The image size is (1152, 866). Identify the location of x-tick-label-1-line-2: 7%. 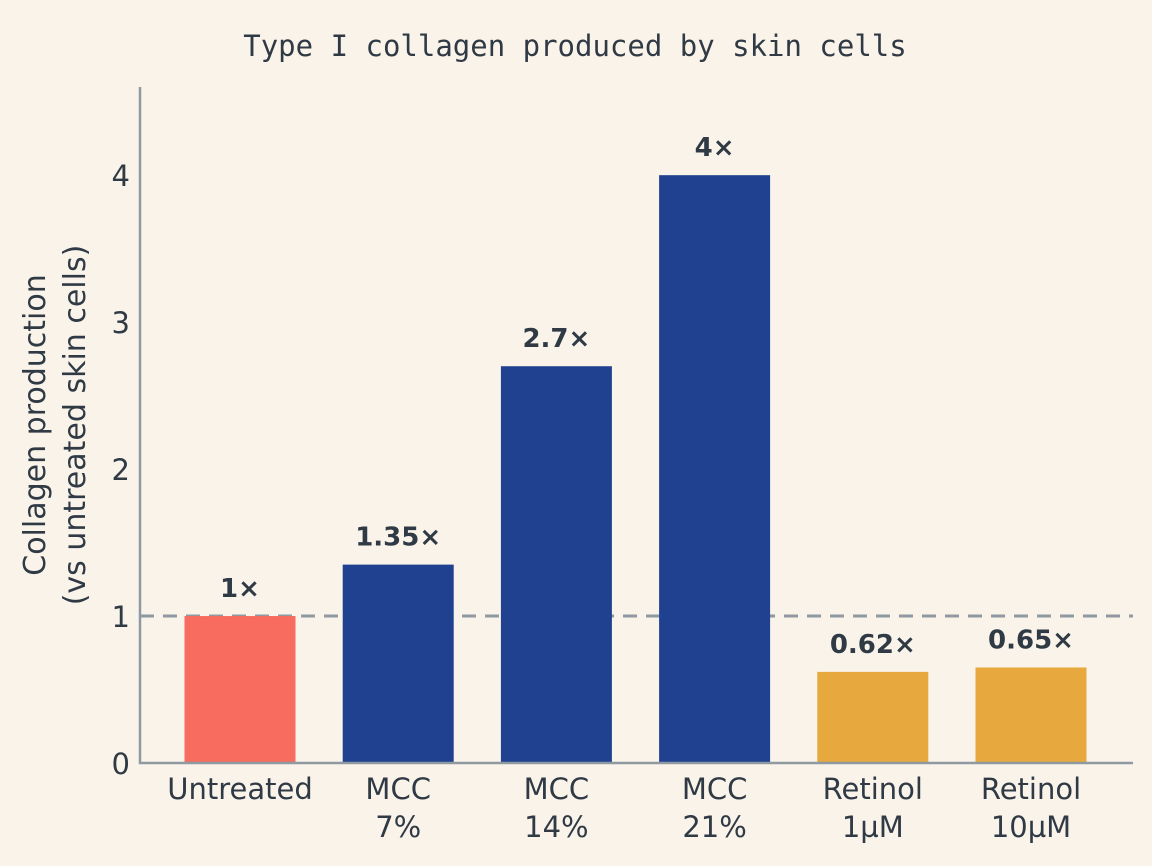
(398, 827).